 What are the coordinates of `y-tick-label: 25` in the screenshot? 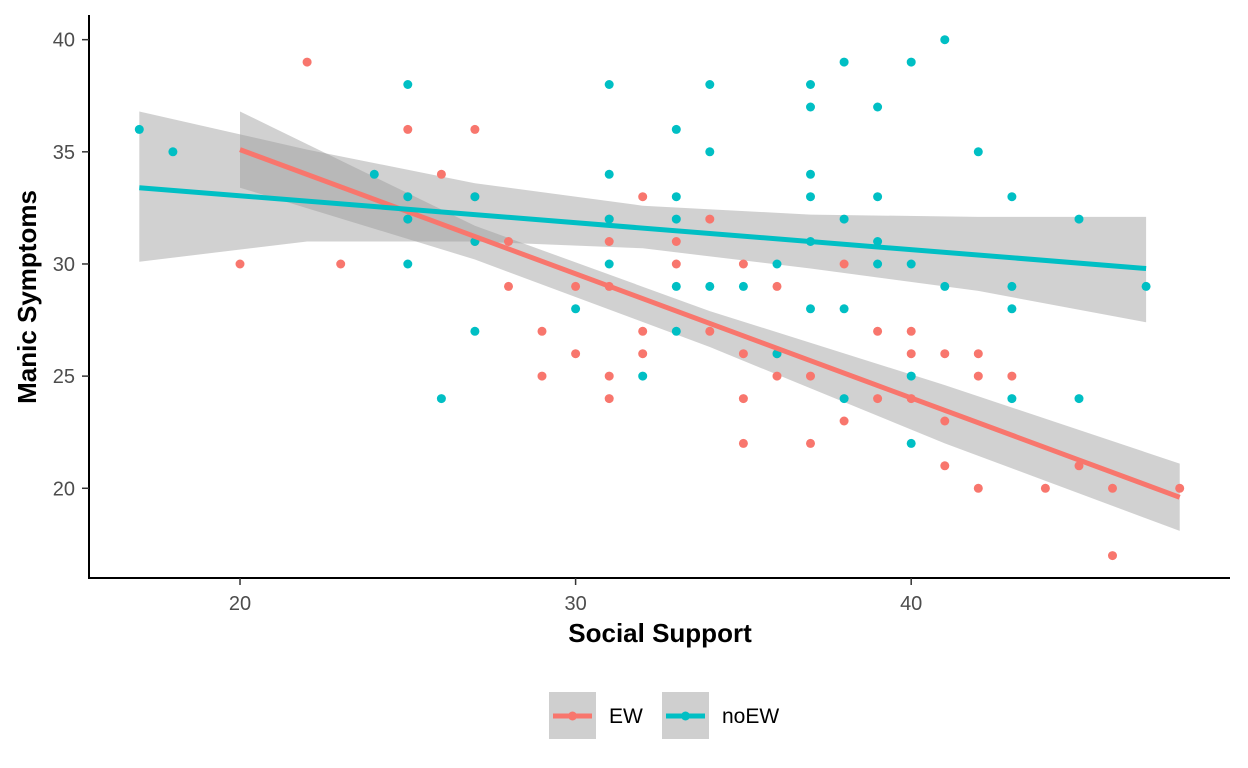 It's located at (64, 377).